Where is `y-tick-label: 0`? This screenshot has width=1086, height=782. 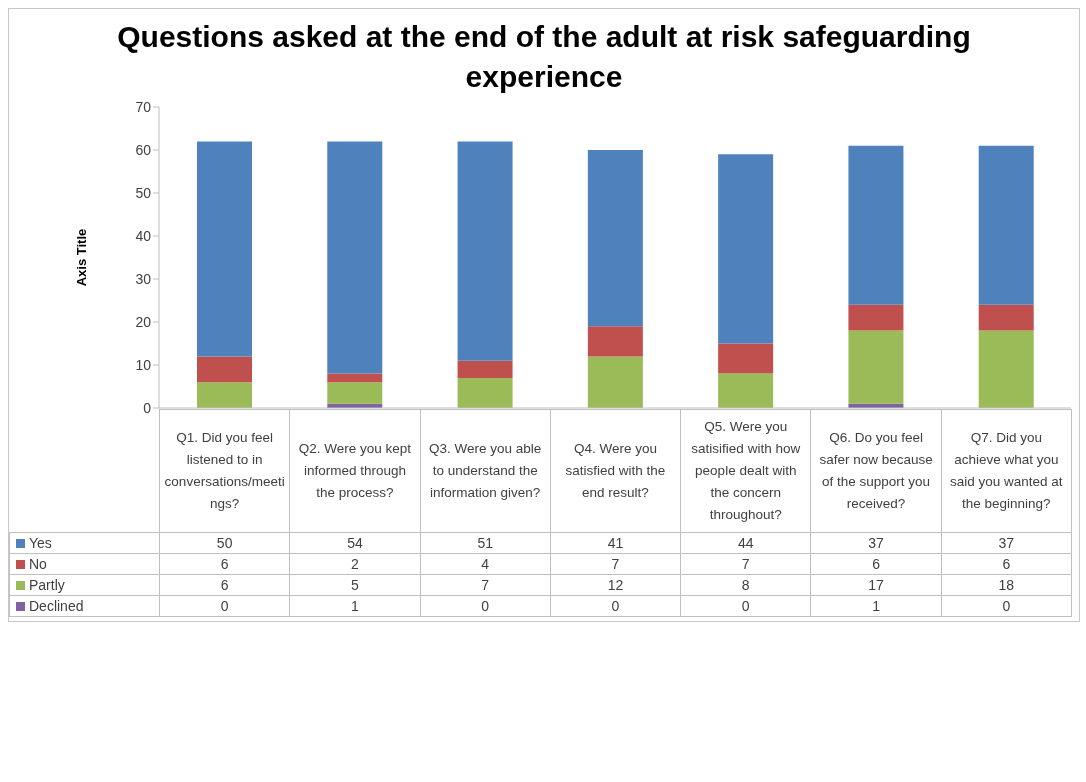
y-tick-label: 0 is located at coordinates (147, 407).